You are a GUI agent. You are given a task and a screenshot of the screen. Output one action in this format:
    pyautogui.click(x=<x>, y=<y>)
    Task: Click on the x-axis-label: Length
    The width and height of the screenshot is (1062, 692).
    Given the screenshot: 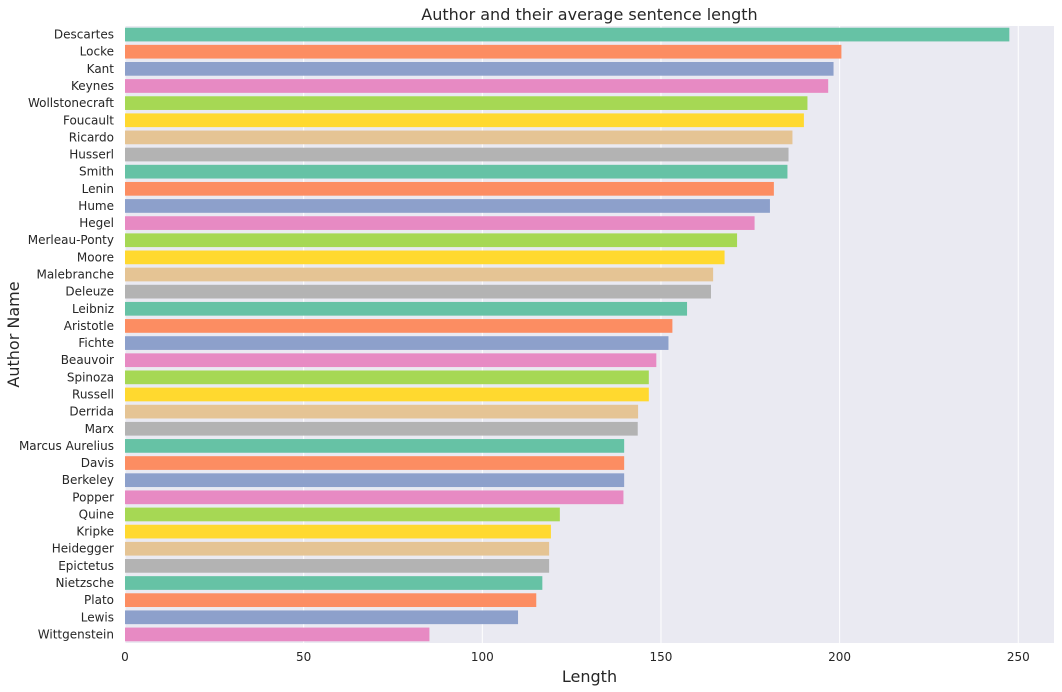 What is the action you would take?
    pyautogui.click(x=589, y=676)
    